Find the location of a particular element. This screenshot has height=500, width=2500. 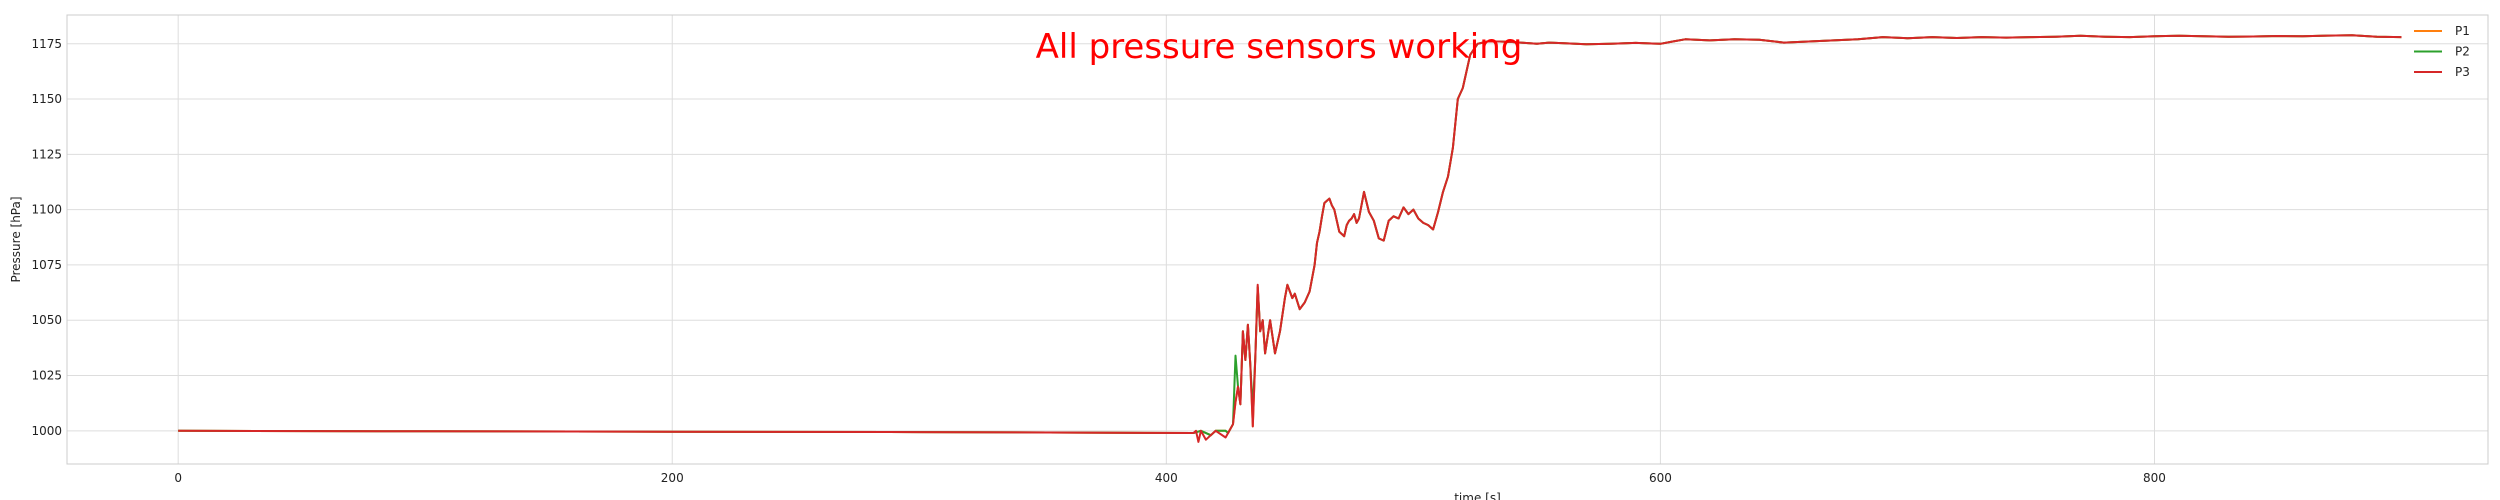

y-tick-label: 1050 is located at coordinates (46, 320).